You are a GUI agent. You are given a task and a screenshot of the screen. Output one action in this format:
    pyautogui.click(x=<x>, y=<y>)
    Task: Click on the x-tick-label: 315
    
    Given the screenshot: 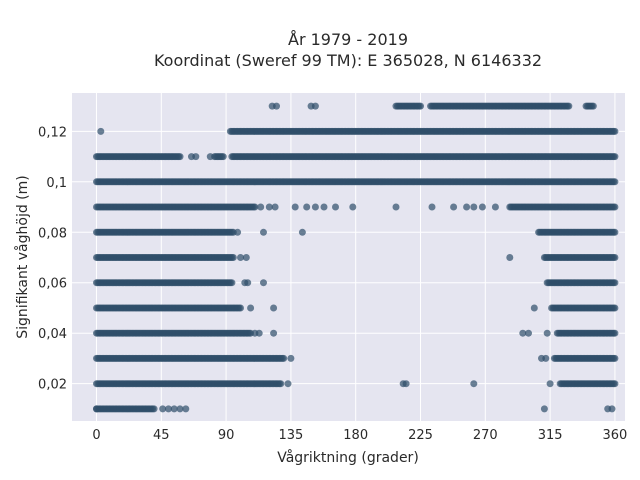 What is the action you would take?
    pyautogui.click(x=550, y=435)
    